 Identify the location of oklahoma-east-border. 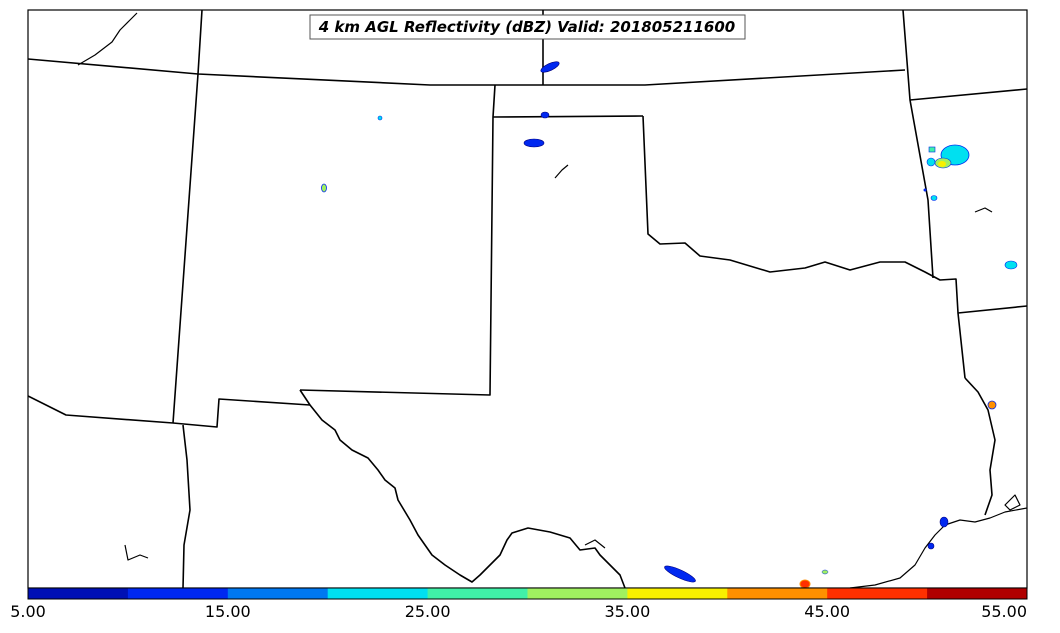
(804, 247).